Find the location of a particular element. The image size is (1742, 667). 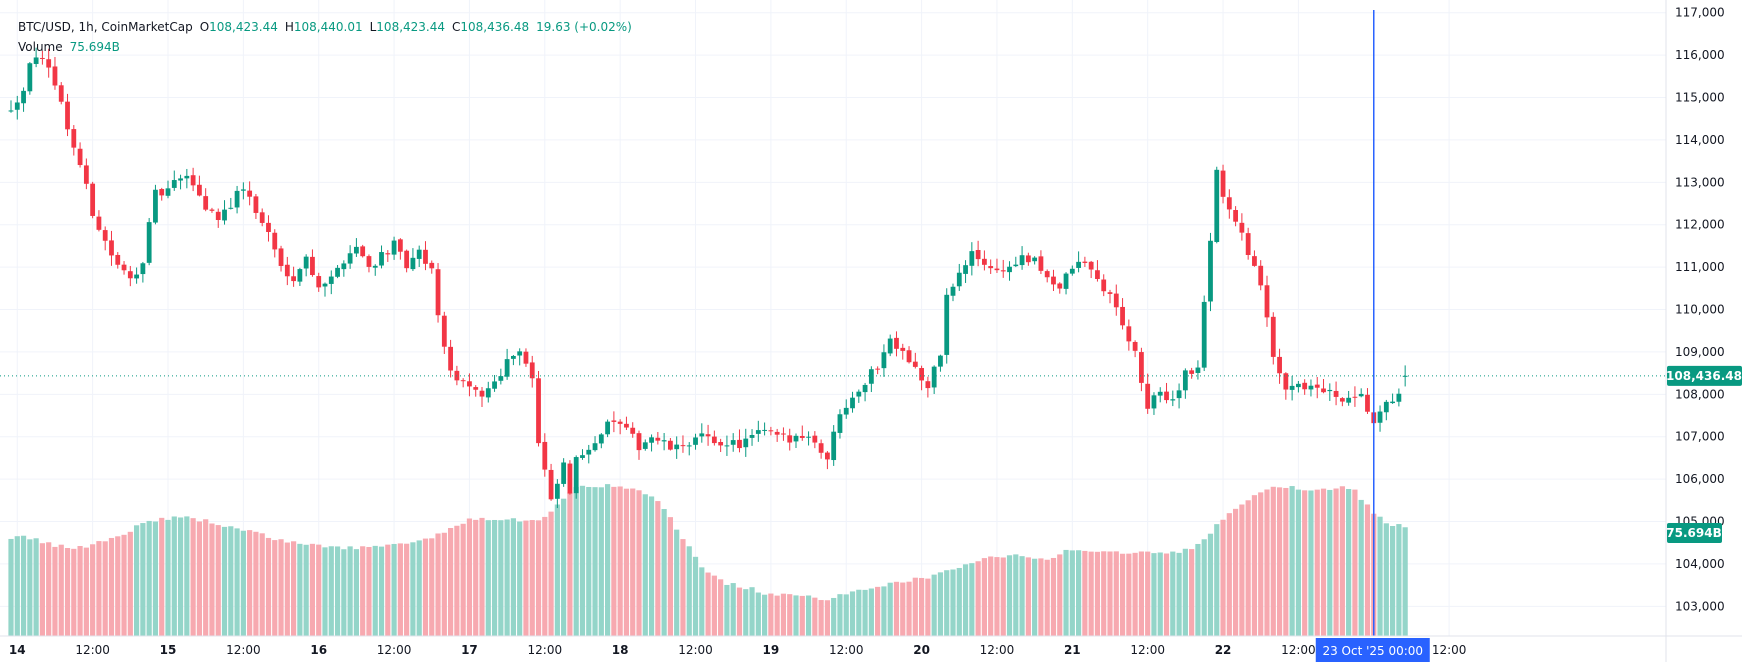

legend-symbol: BTC/USD, 1h, CoinMarketCap is located at coordinates (105, 27).